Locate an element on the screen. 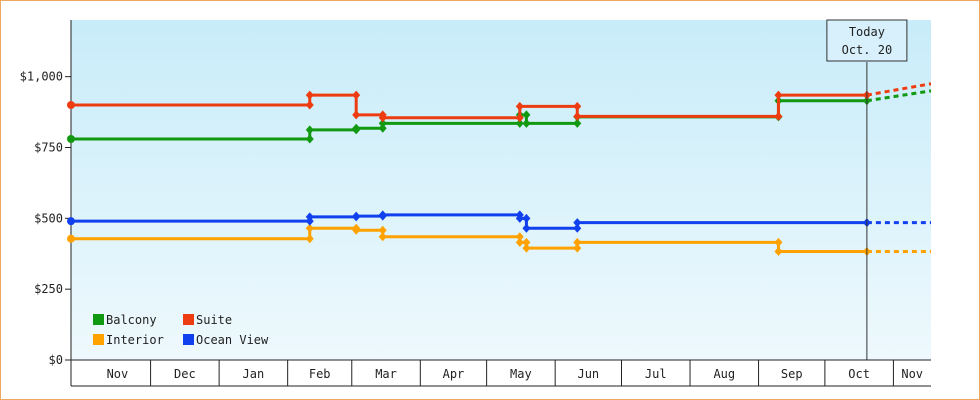 The image size is (980, 400). today-box is located at coordinates (867, 40).